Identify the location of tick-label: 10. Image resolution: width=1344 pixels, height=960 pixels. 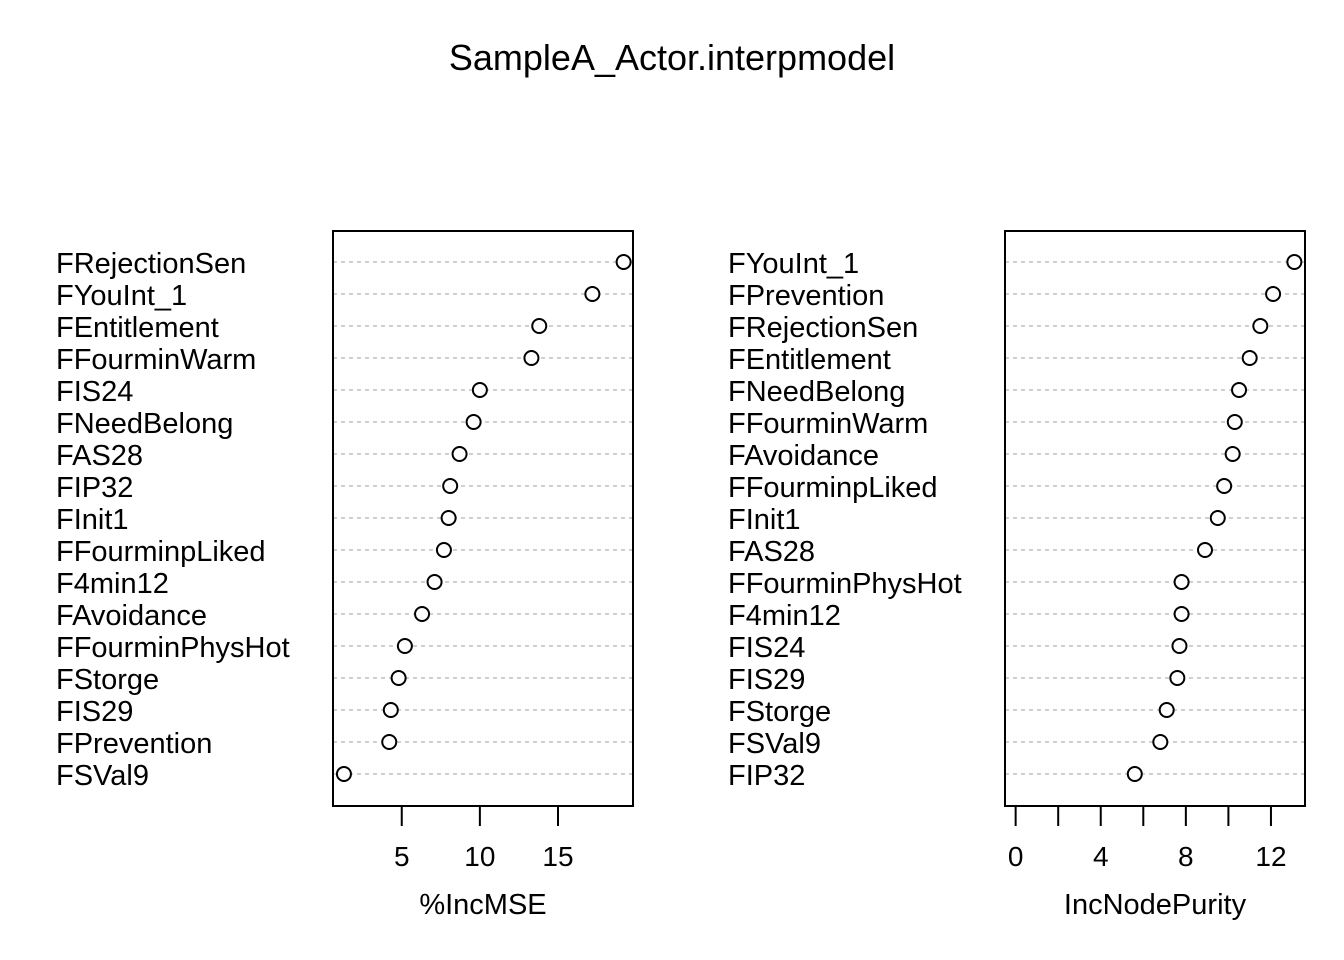
(479, 856).